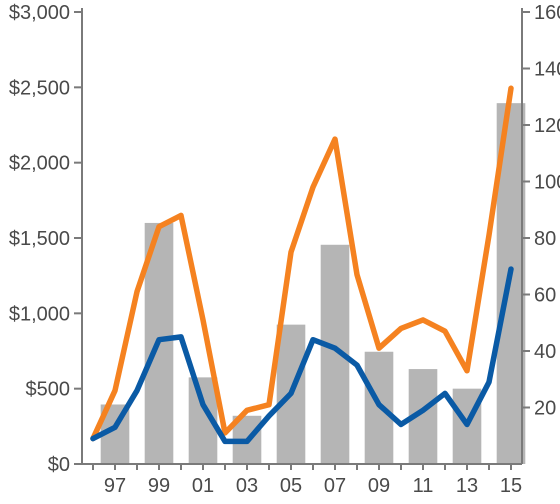  Describe the element at coordinates (39, 239) in the screenshot. I see `left-tick-label: $1,500` at that location.